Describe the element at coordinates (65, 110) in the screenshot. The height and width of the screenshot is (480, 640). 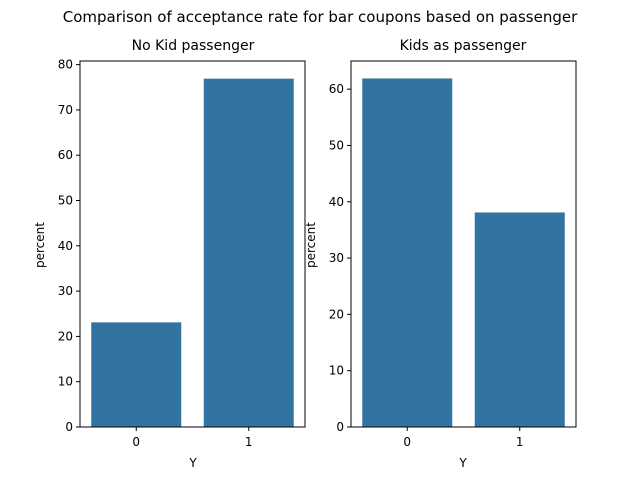
I see `y-tick-label: 70` at that location.